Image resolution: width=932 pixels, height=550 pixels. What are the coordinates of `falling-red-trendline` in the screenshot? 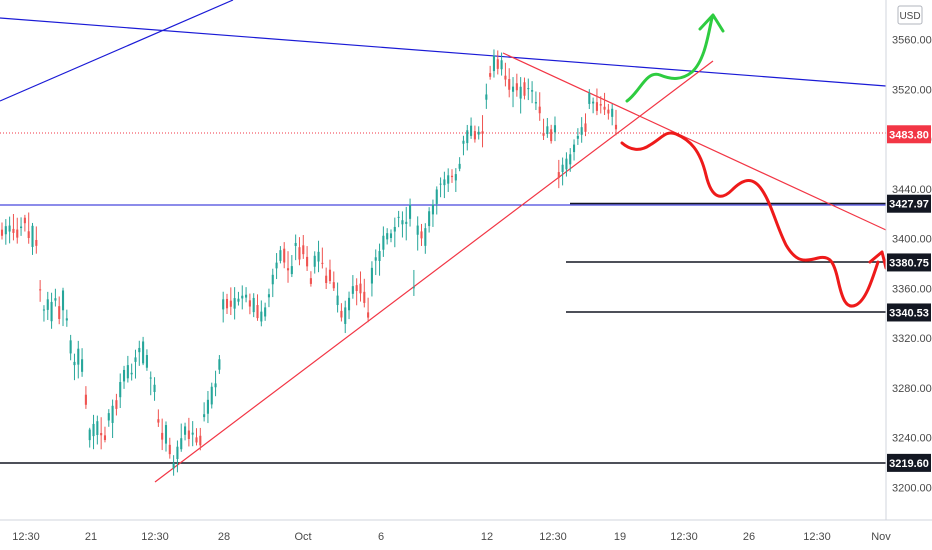 It's located at (694, 141).